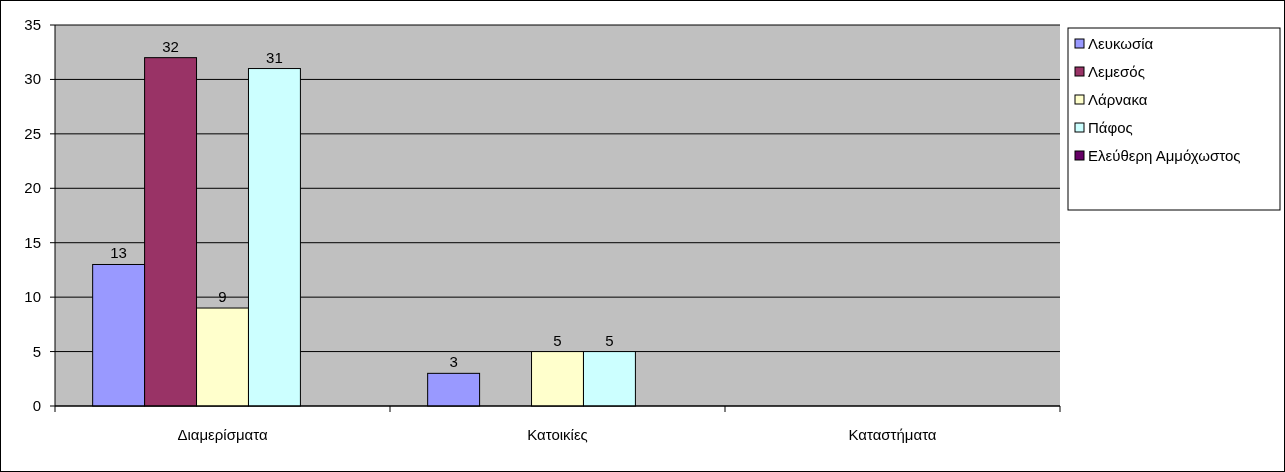 This screenshot has height=472, width=1285. What do you see at coordinates (32, 242) in the screenshot?
I see `y-tick-label: 15` at bounding box center [32, 242].